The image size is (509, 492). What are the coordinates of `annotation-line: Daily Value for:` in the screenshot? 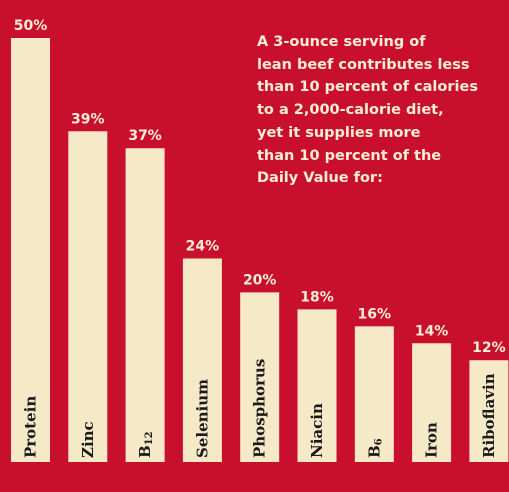 It's located at (320, 178).